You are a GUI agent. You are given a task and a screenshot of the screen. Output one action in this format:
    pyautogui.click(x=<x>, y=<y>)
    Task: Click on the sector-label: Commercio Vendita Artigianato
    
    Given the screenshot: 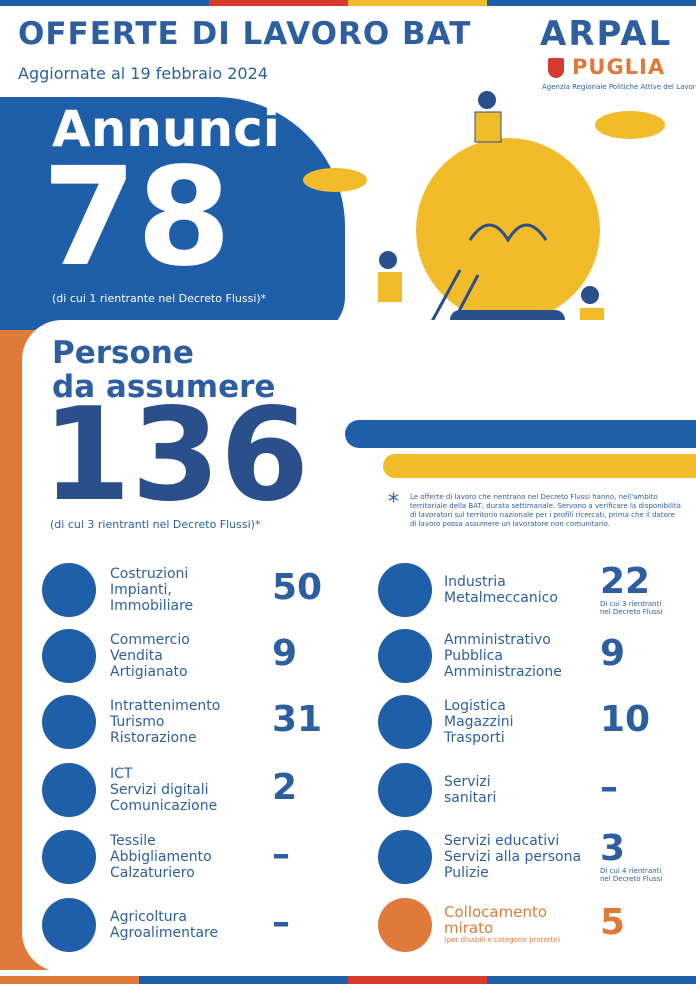 What is the action you would take?
    pyautogui.click(x=150, y=656)
    